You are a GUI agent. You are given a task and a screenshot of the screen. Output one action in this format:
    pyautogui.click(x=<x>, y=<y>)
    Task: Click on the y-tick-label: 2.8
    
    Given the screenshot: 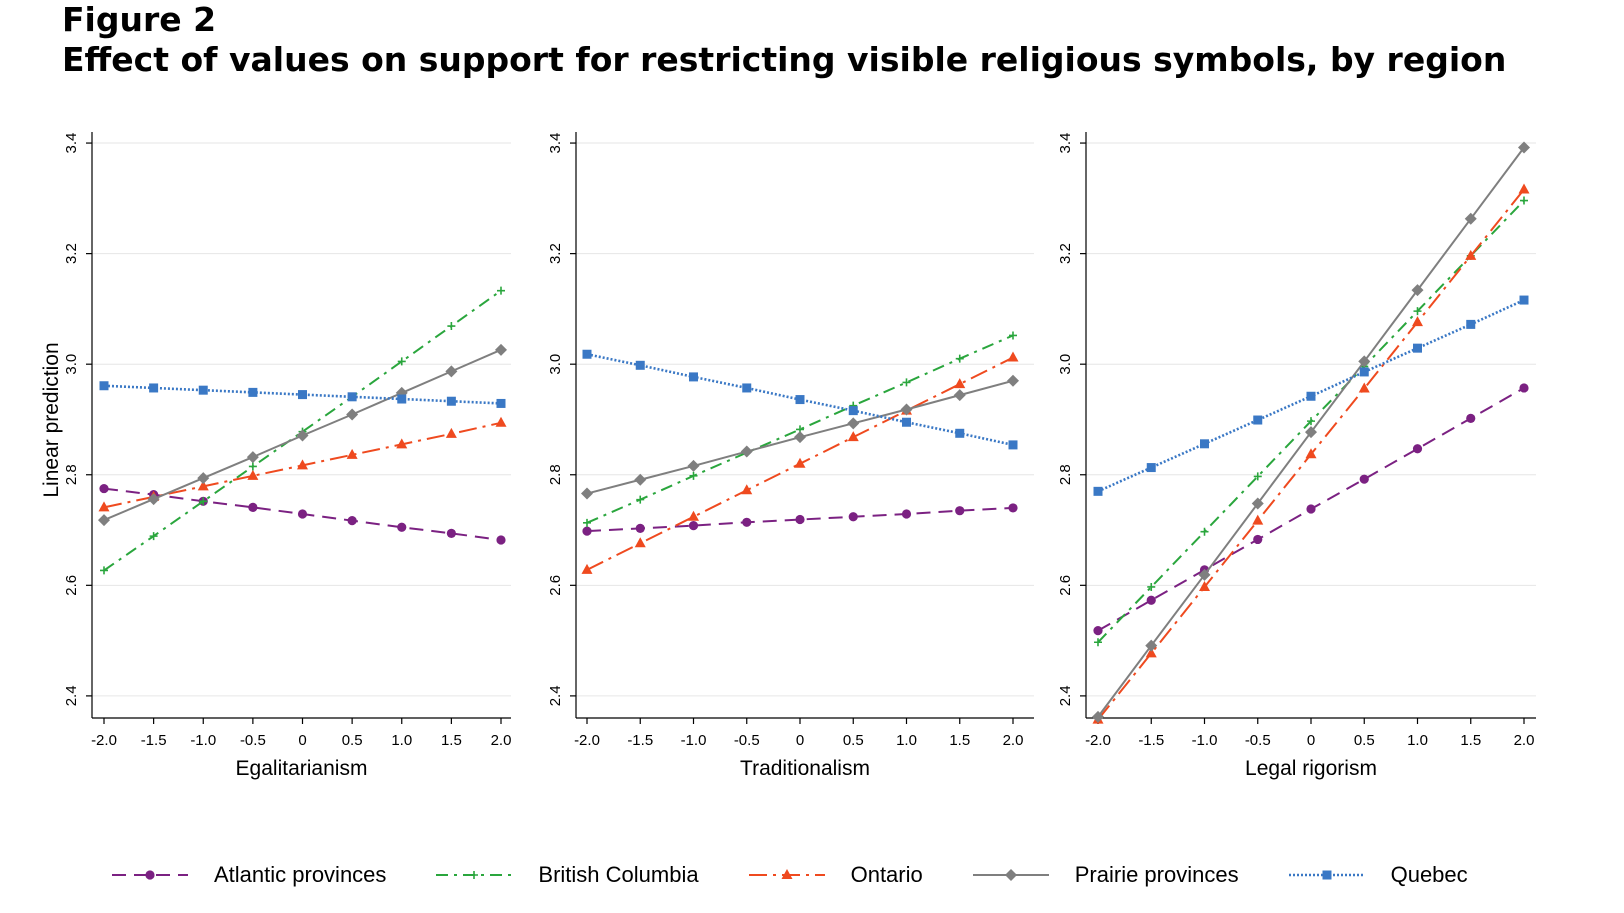 What is the action you would take?
    pyautogui.click(x=1065, y=474)
    